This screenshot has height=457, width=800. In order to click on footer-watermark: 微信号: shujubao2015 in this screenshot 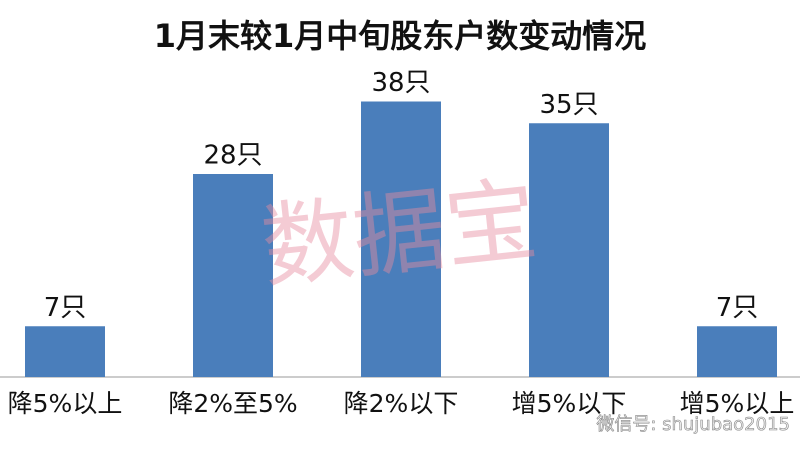, I will do `click(693, 424)`.